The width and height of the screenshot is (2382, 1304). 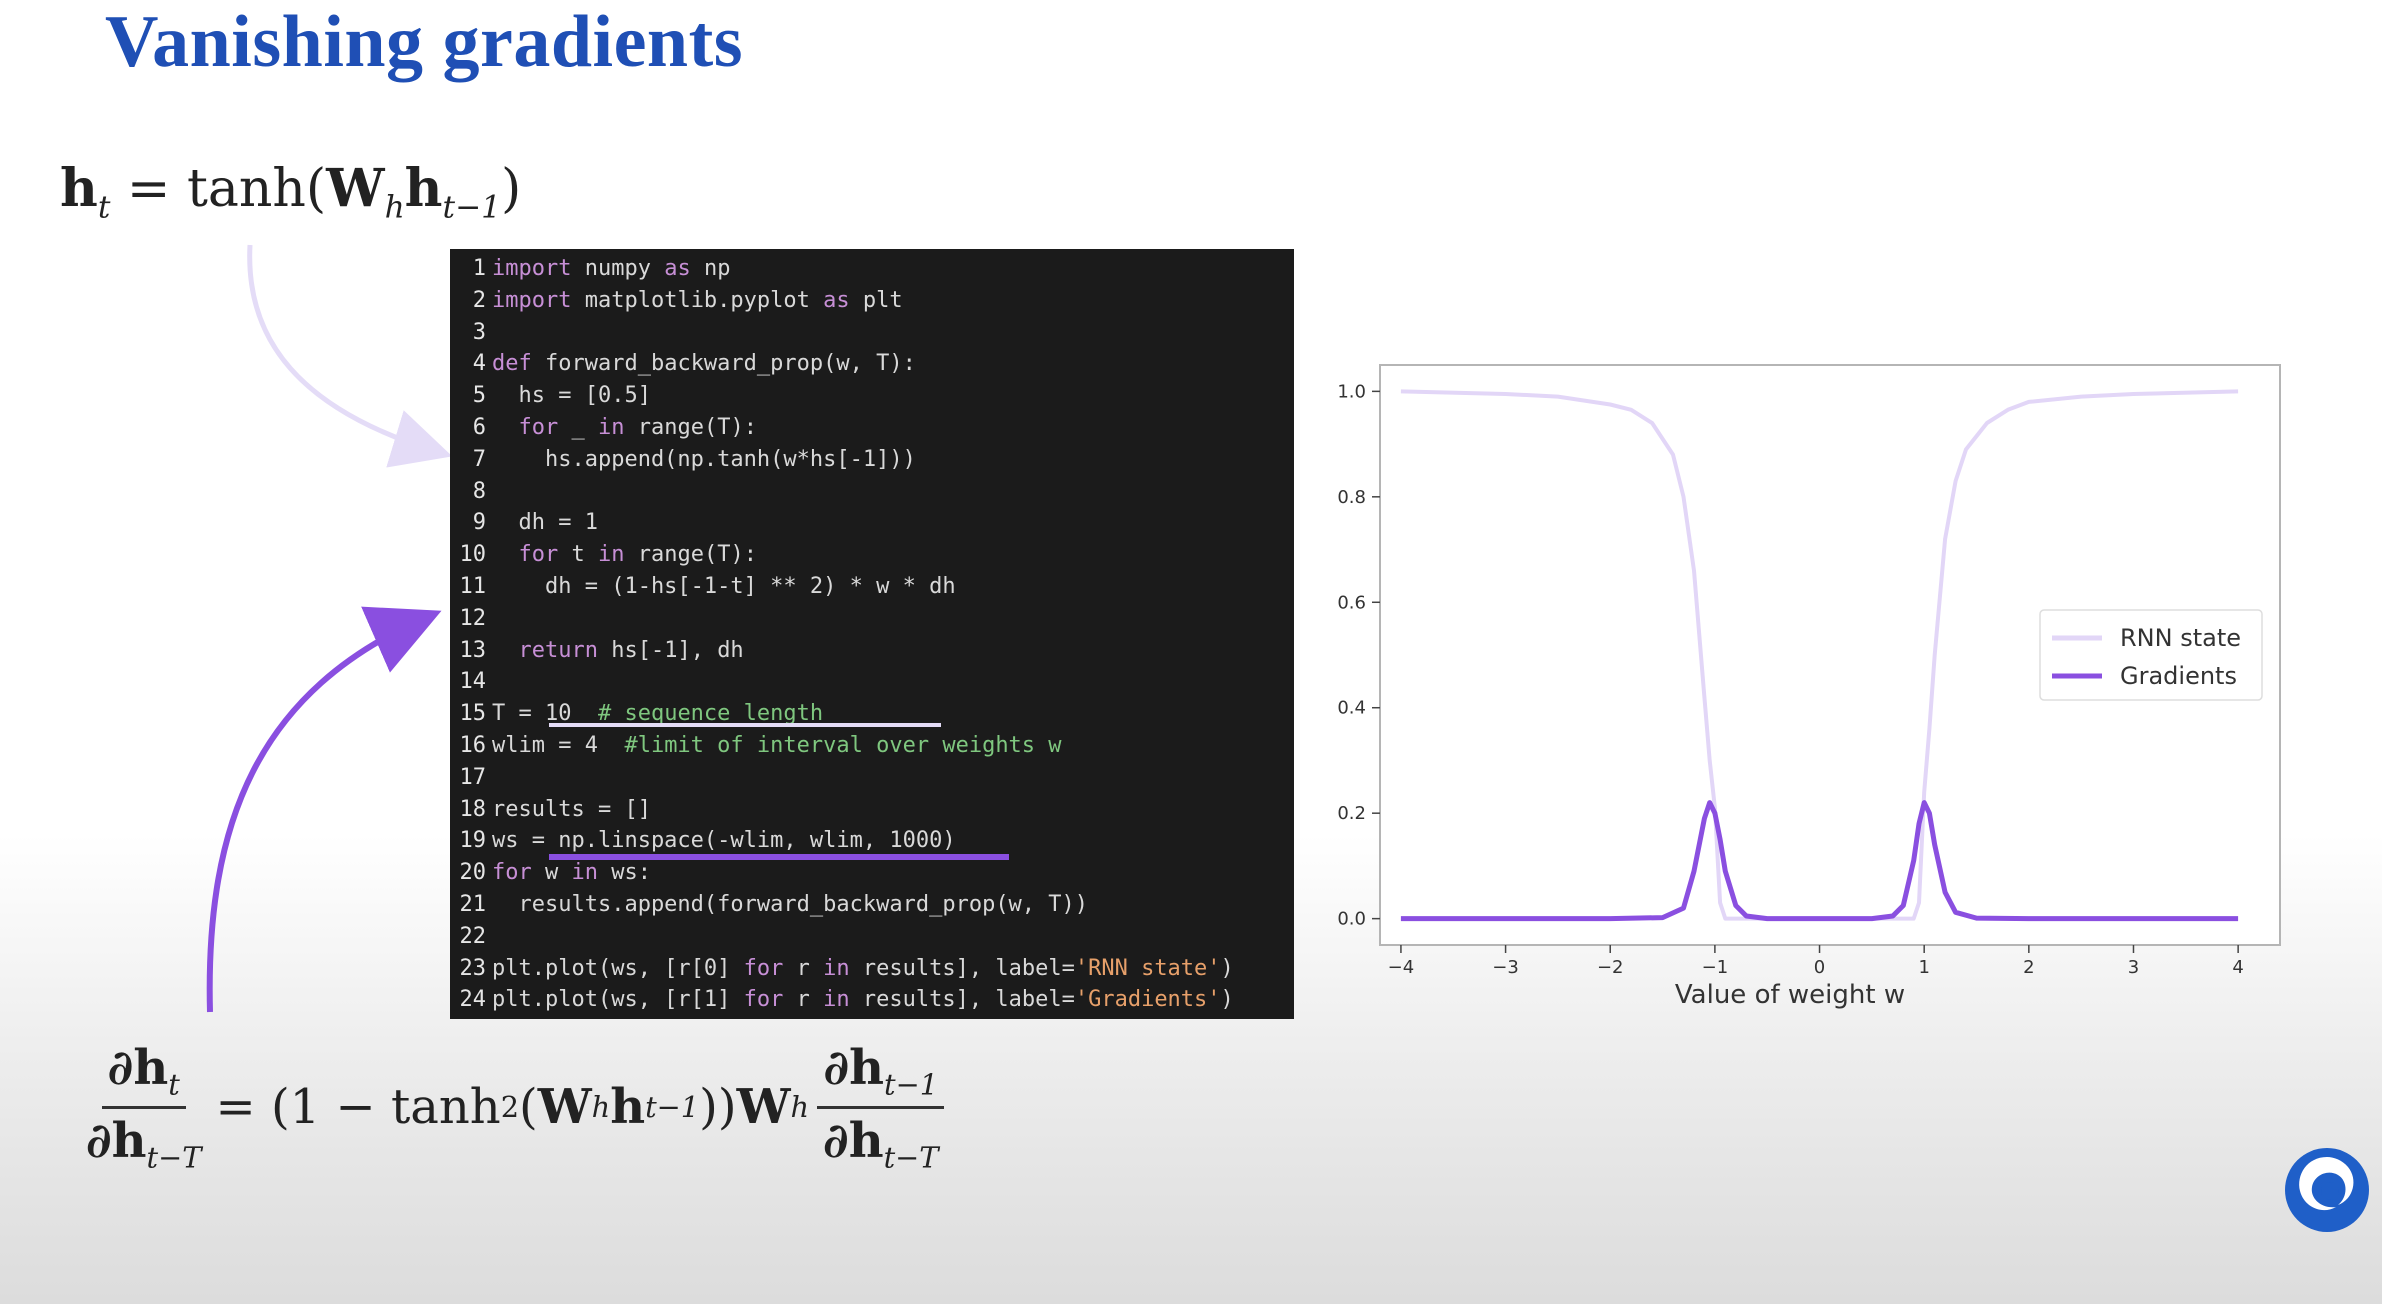 What do you see at coordinates (479, 364) in the screenshot?
I see `line-number: 4` at bounding box center [479, 364].